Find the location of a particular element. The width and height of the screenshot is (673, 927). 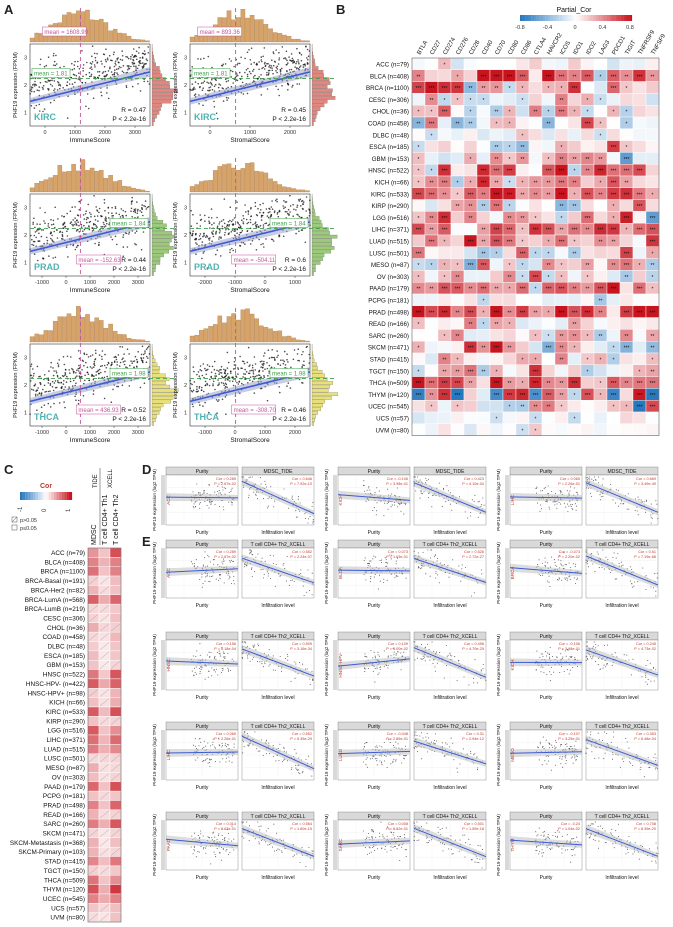

row-label: CHOL (n=36) is located at coordinates (390, 112).